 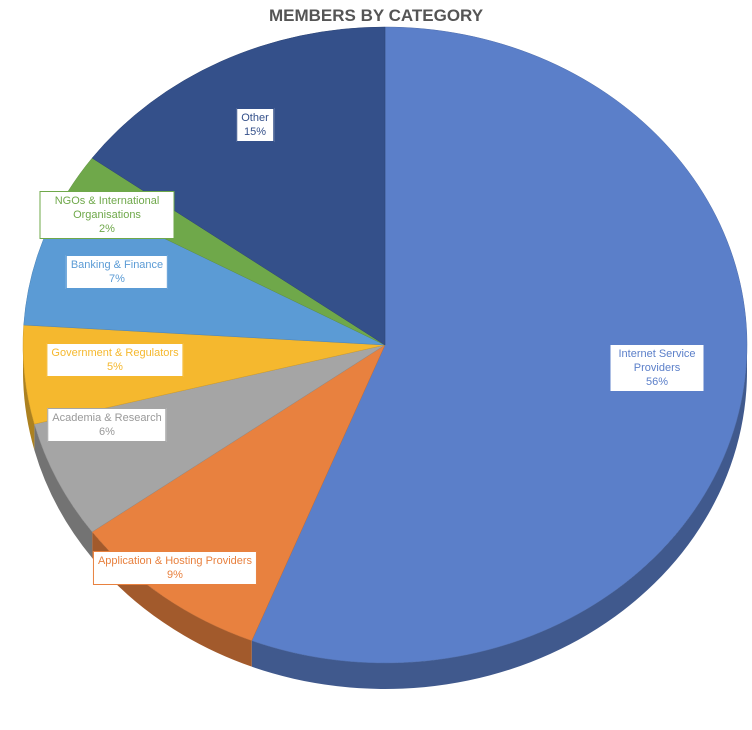 I want to click on data-label: Government & Regulators 5%, so click(x=115, y=360).